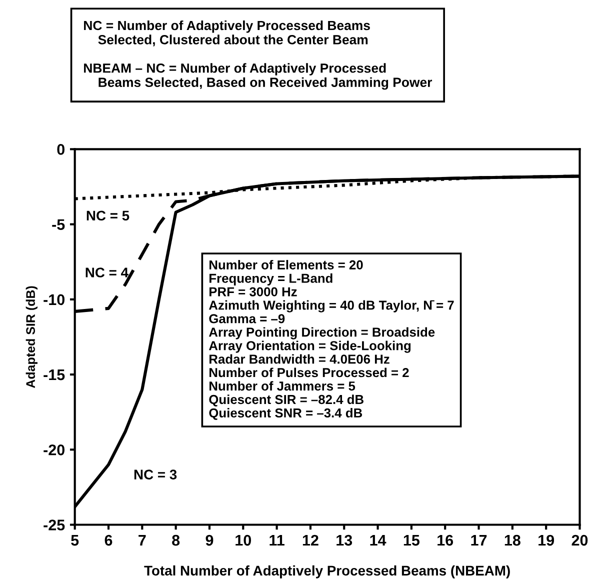 This screenshot has width=594, height=585. What do you see at coordinates (210, 540) in the screenshot?
I see `x-tick-label: 9` at bounding box center [210, 540].